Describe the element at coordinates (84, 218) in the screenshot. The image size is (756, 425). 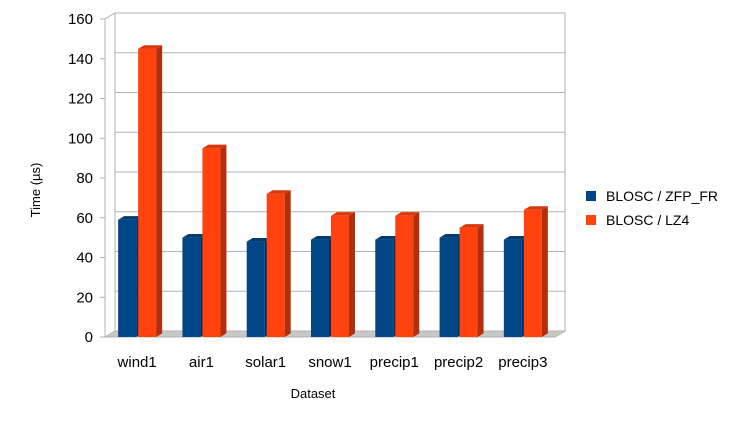
I see `y-tick-label: 60` at that location.